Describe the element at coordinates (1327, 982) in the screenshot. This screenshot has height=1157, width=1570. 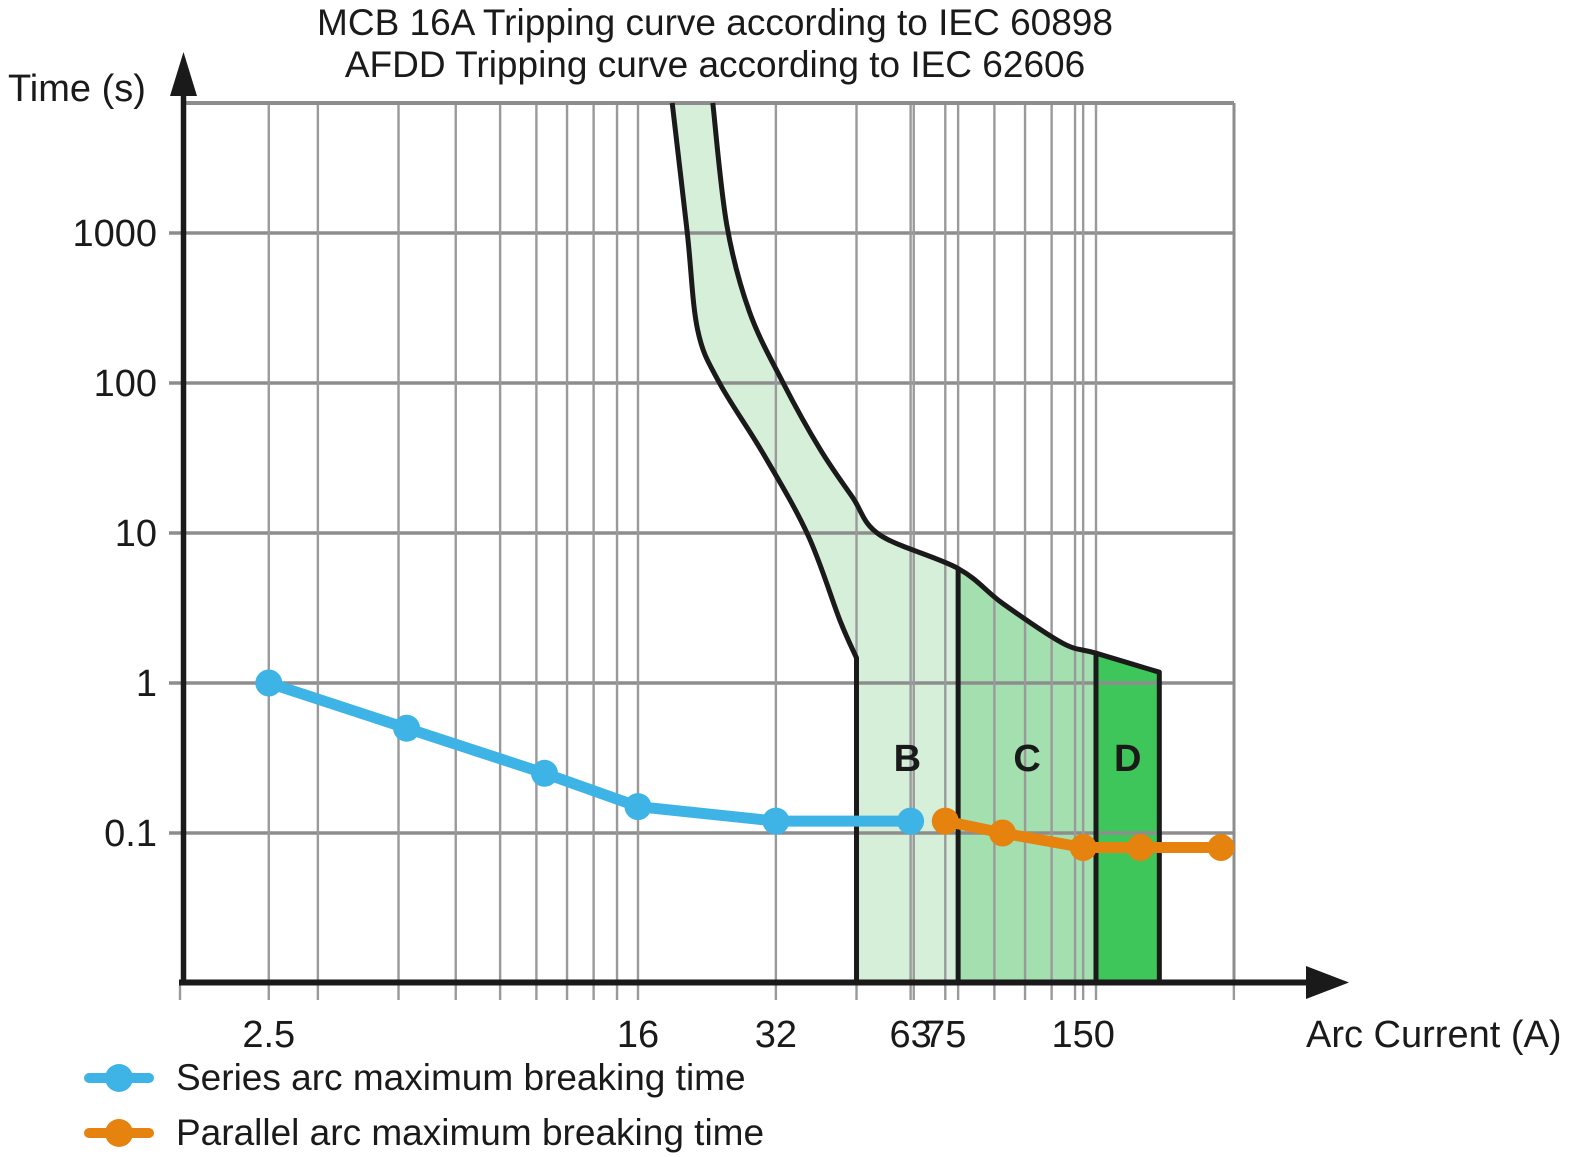
I see `x-axis-arrow-icon` at that location.